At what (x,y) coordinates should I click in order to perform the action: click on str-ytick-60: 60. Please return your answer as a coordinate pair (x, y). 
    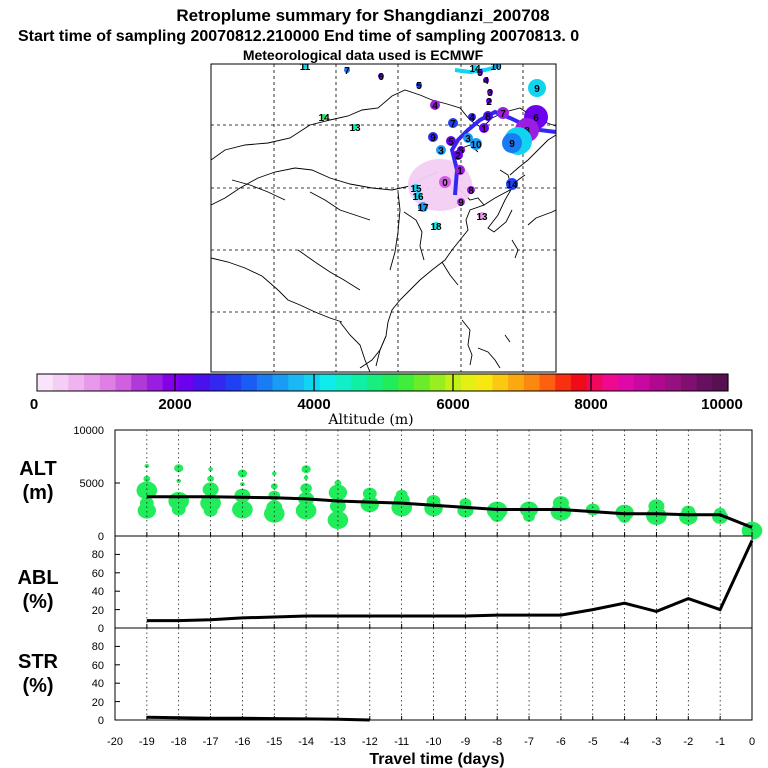
    Looking at the image, I should click on (98, 666).